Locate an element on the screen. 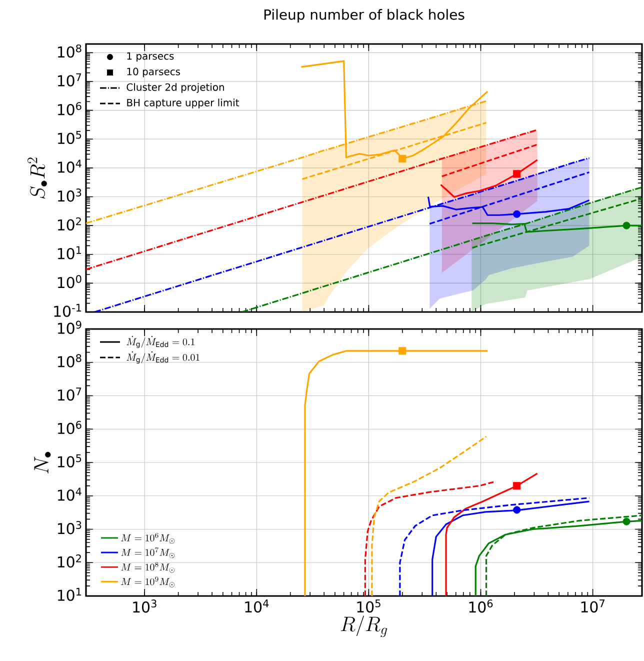  x-tick-label: 10$^{5}$ is located at coordinates (368, 606).